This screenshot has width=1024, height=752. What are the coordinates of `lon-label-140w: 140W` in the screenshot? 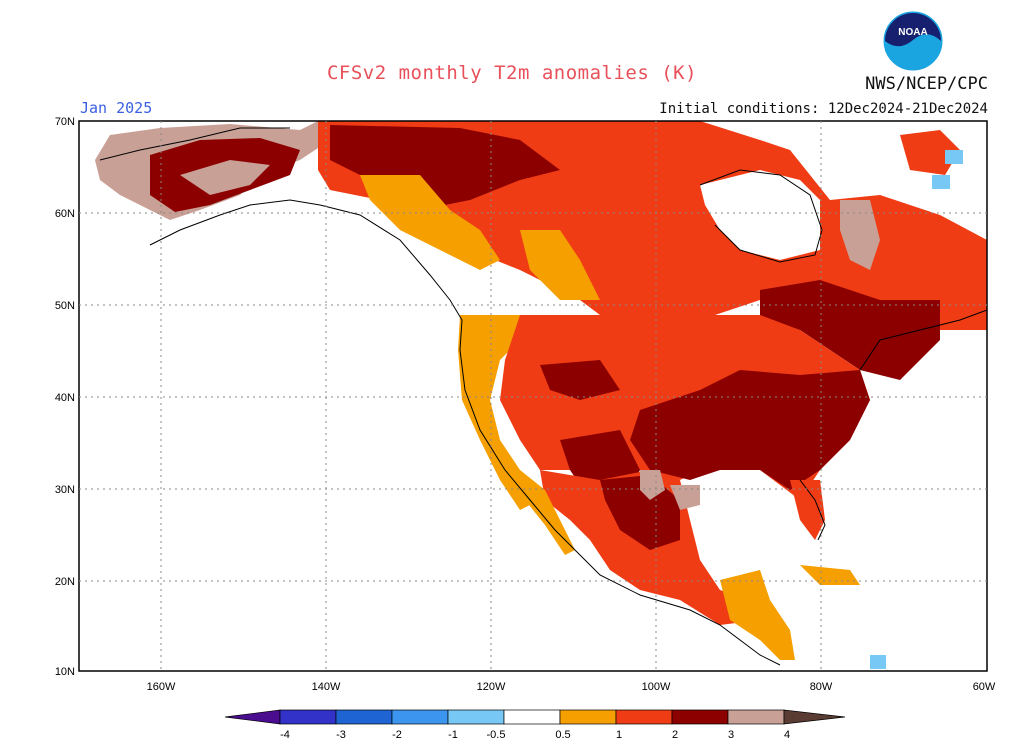 It's located at (326, 687).